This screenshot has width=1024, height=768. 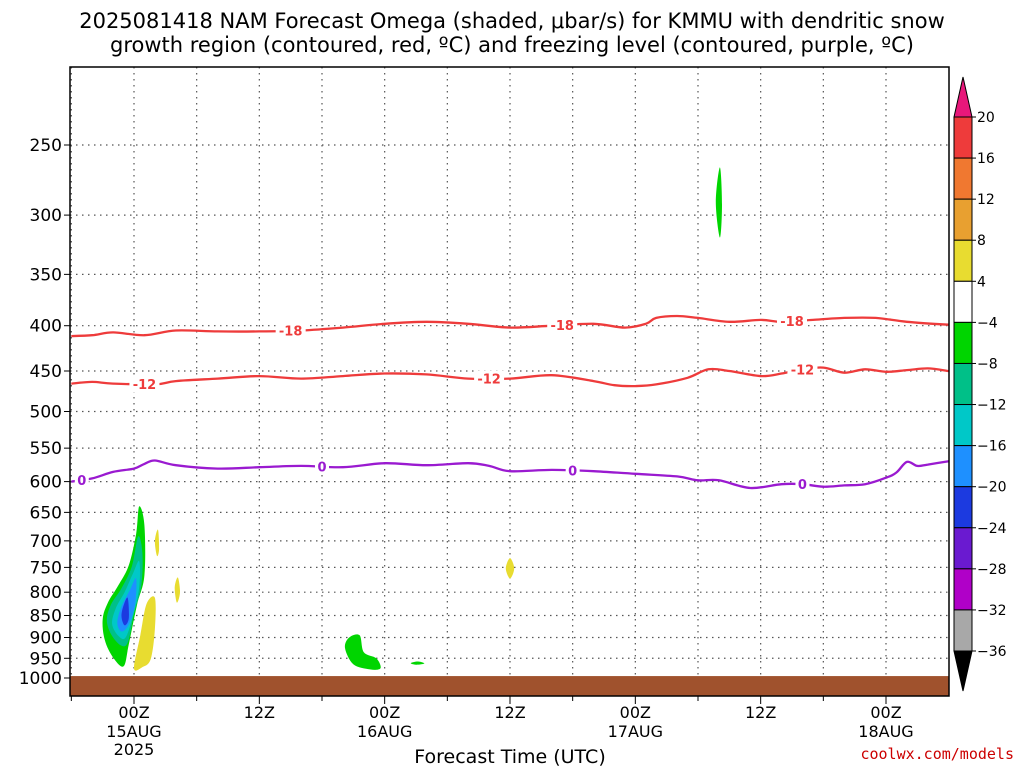 I want to click on colorbar-label: −8, so click(x=987, y=364).